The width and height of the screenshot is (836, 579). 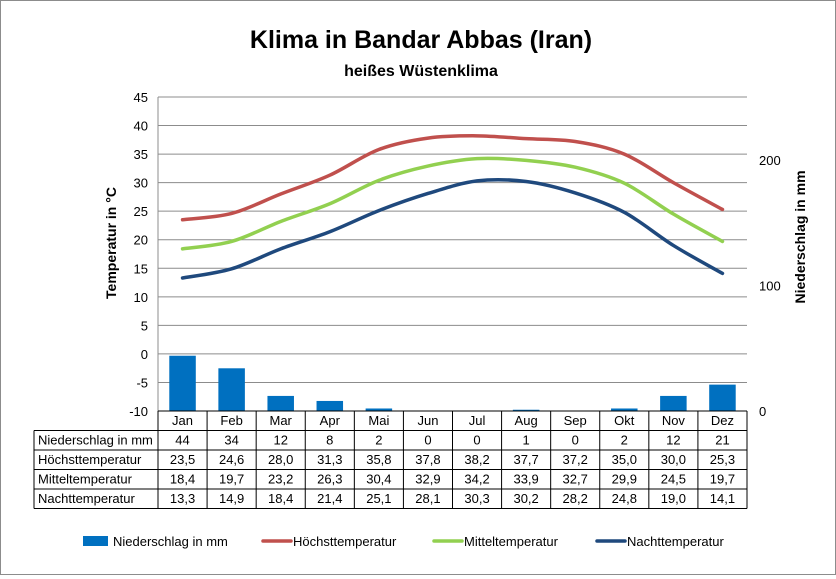 I want to click on table-cell: 2, so click(x=378, y=440).